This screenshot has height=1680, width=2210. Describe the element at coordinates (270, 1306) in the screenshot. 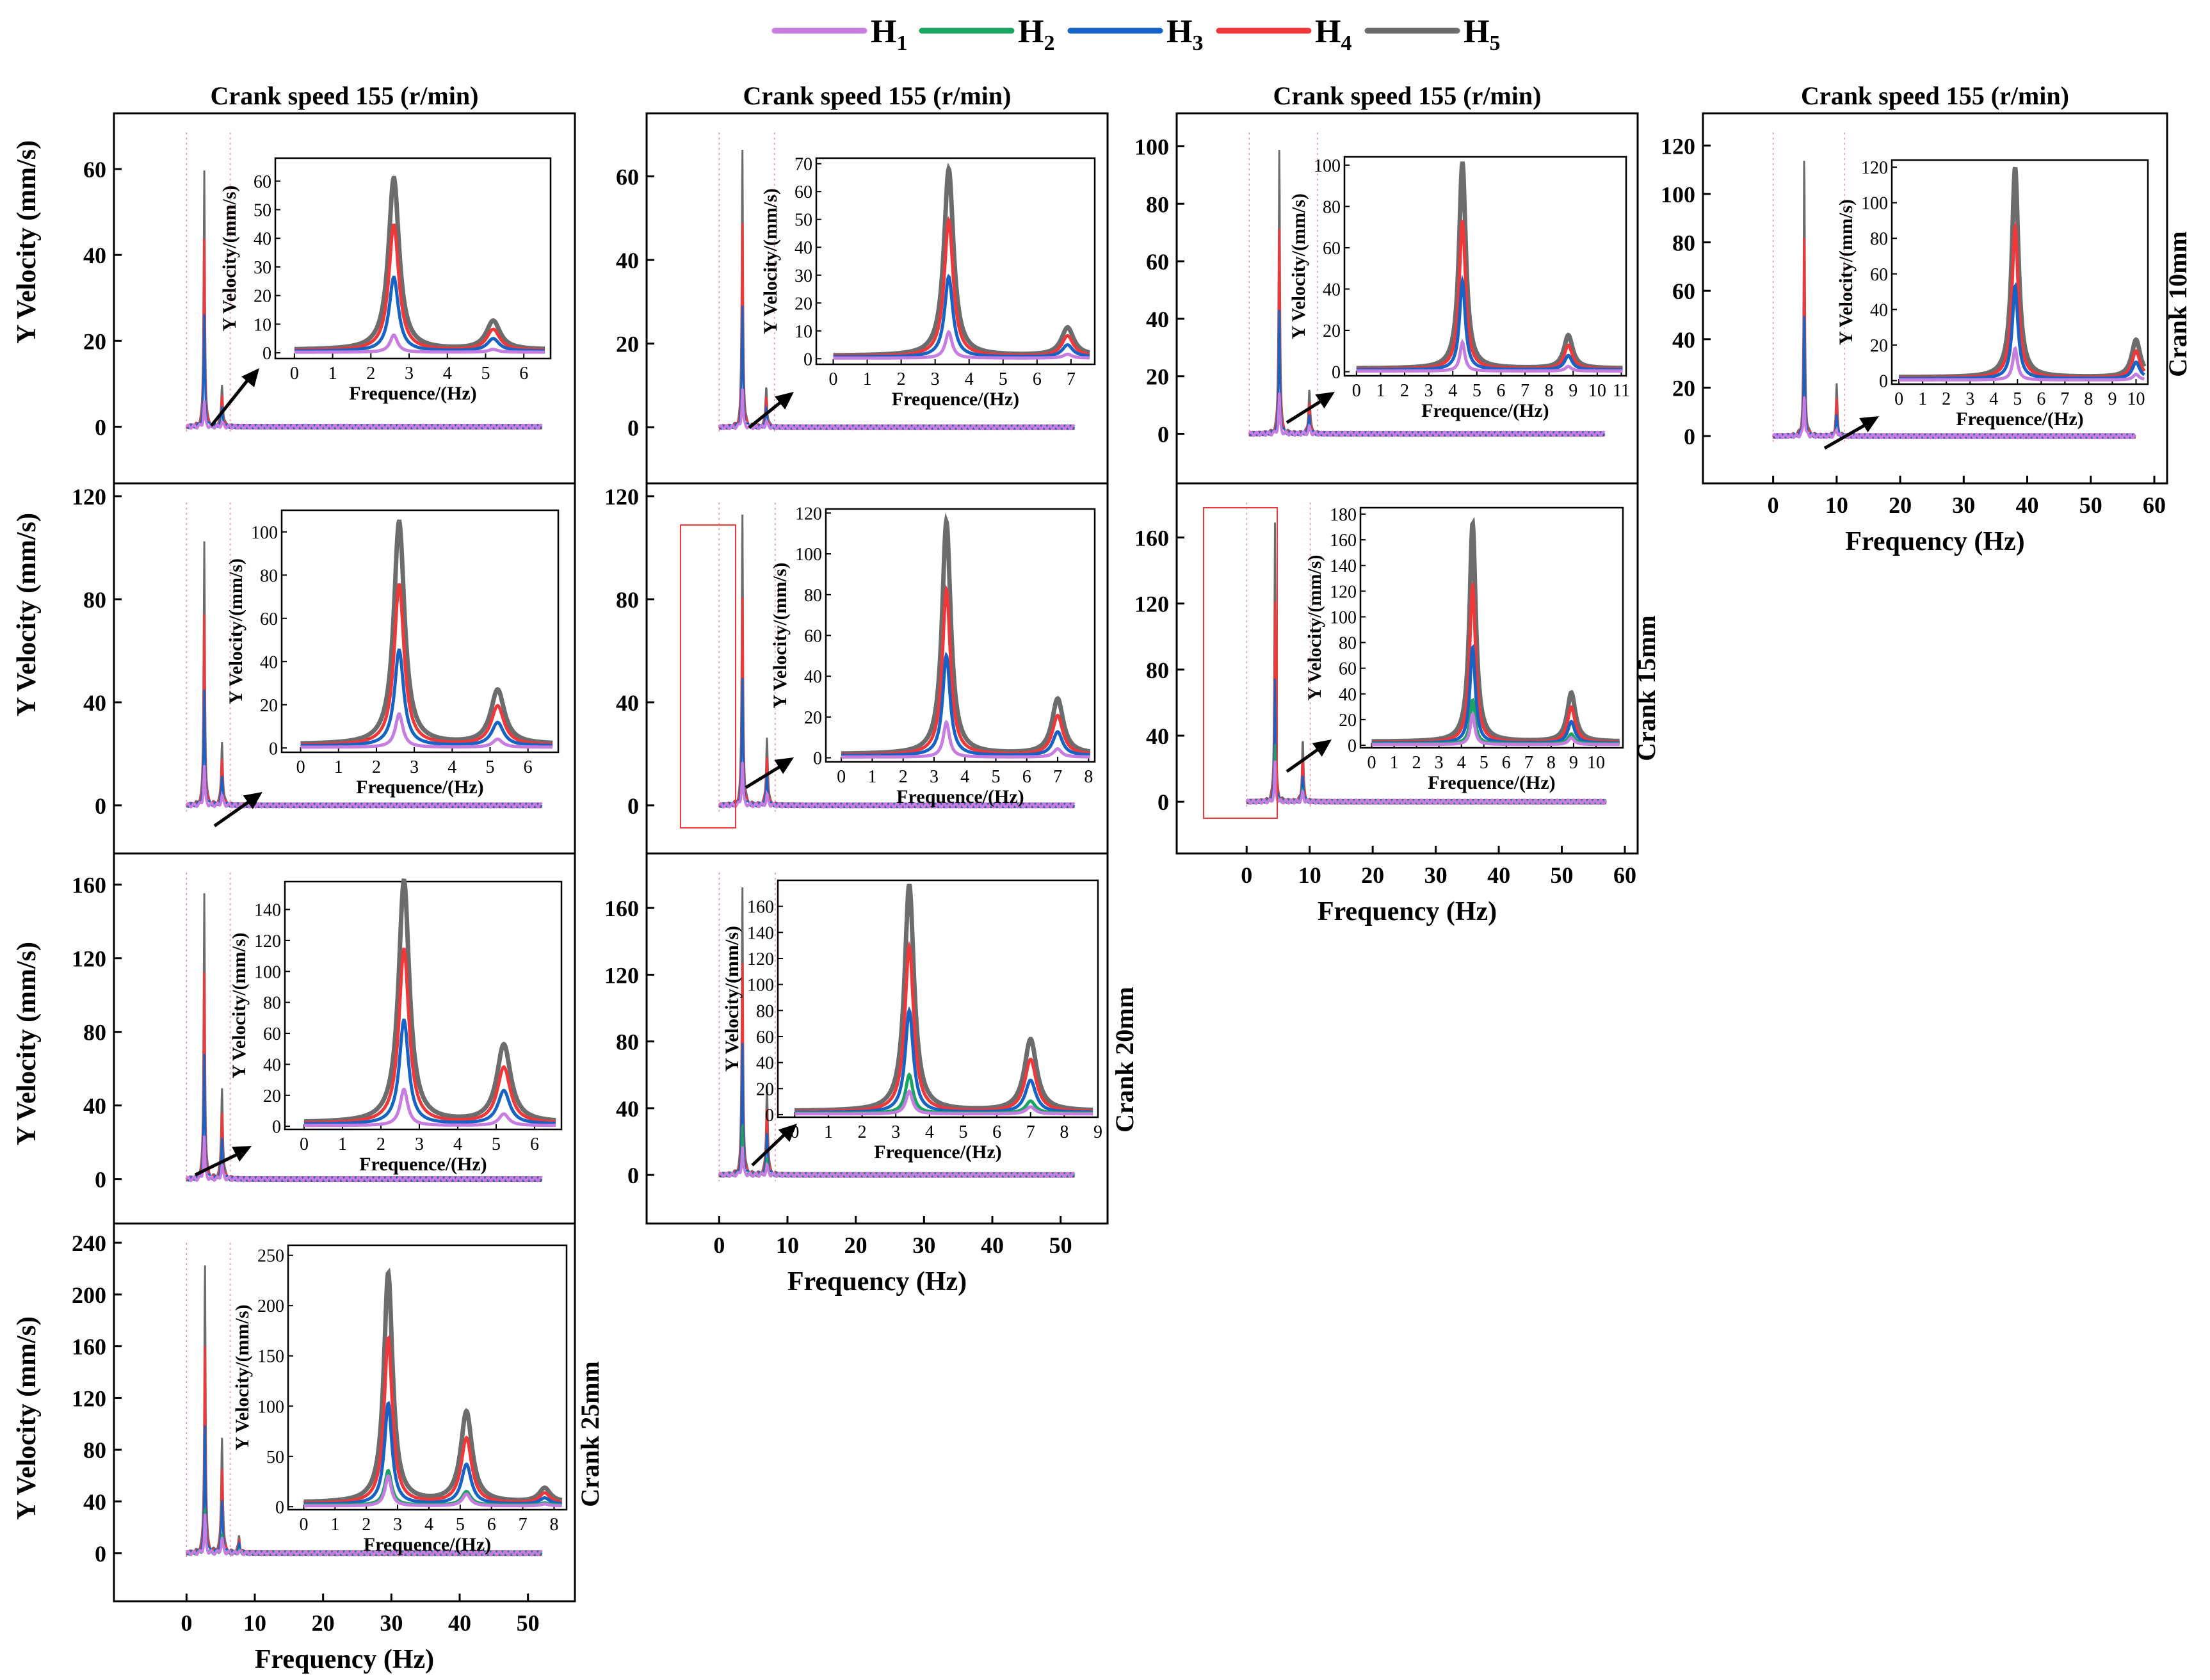

I see `inset-y-tick-label: 200` at that location.